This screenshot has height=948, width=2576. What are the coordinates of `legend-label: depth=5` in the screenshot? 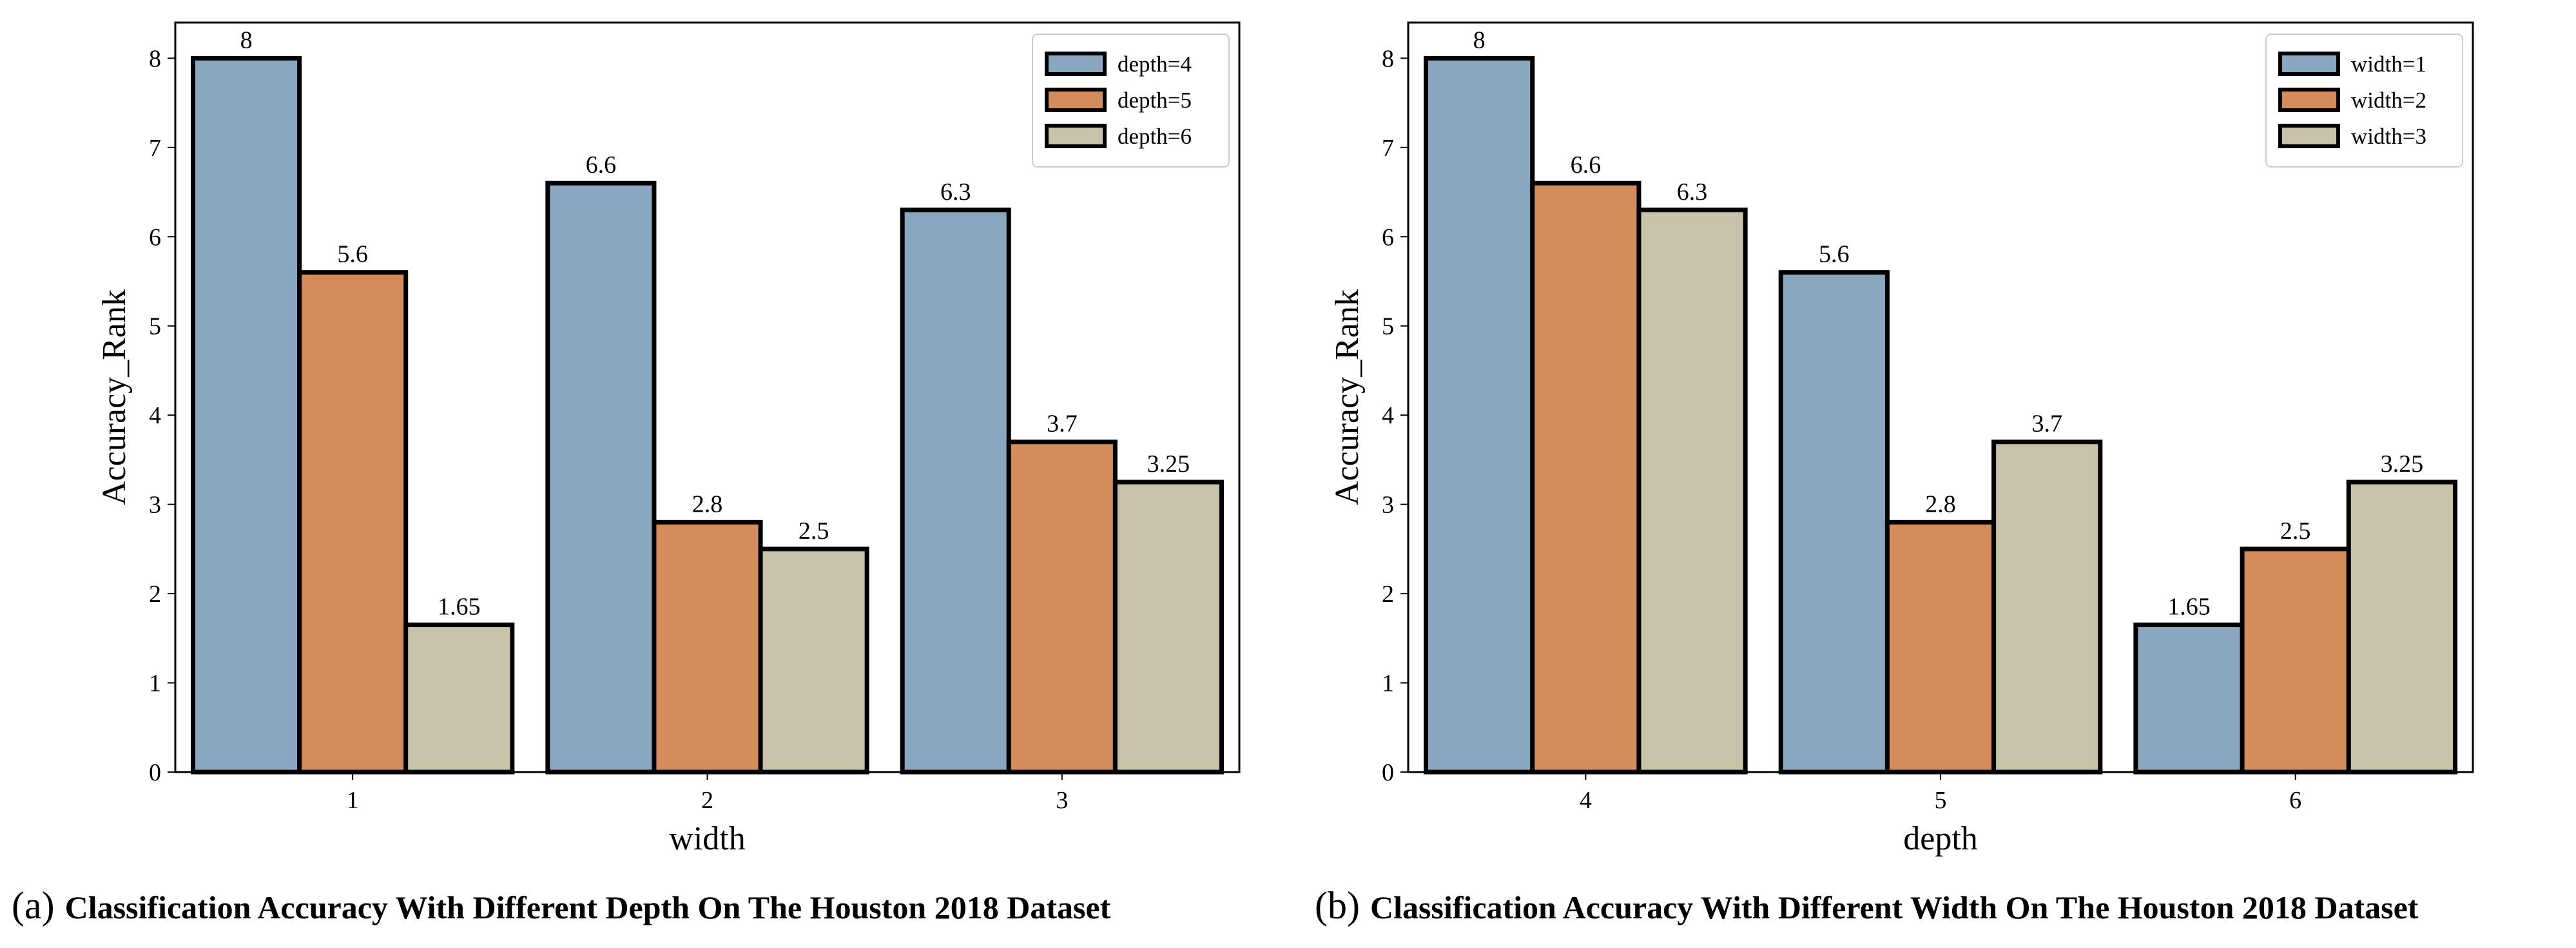 It's located at (1155, 100).